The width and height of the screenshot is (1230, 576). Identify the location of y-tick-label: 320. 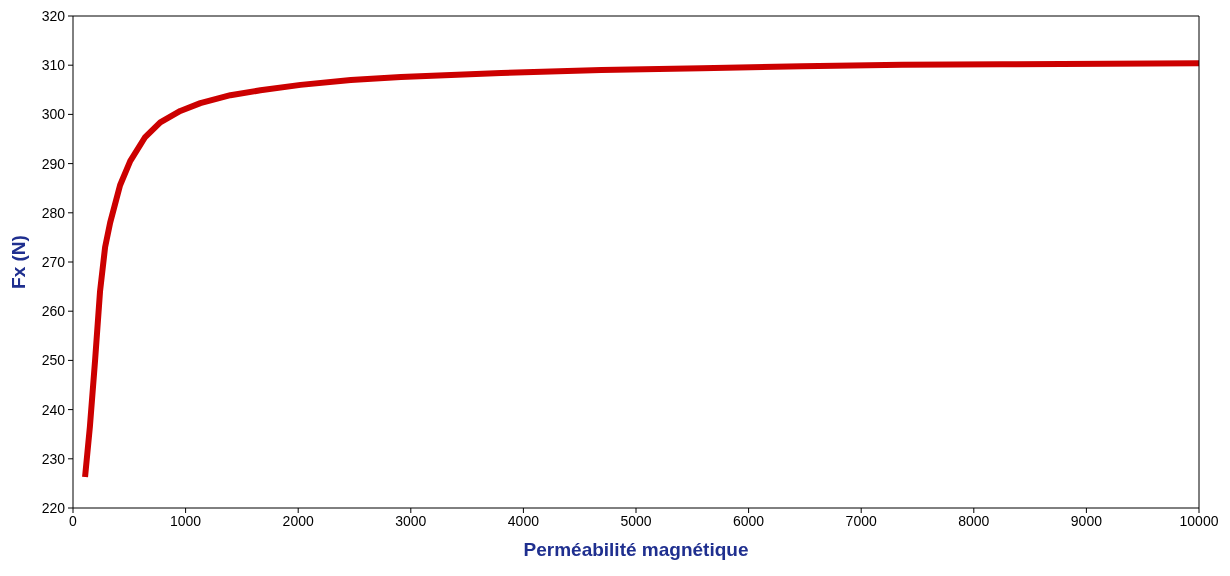
(53, 15).